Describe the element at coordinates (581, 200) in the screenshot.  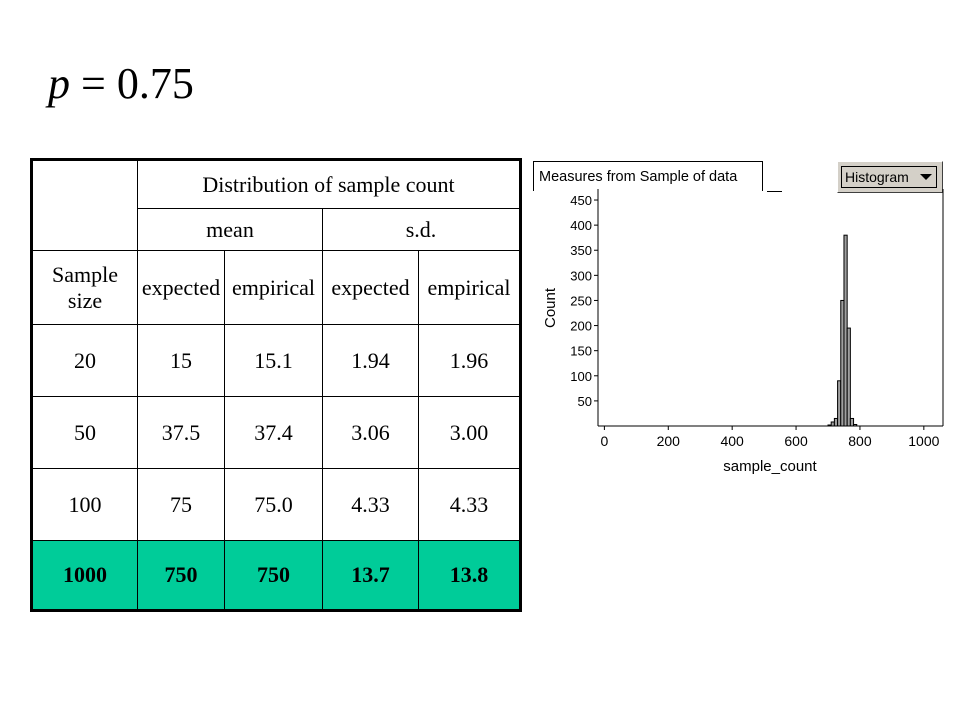
I see `y-tick-label: 450` at that location.